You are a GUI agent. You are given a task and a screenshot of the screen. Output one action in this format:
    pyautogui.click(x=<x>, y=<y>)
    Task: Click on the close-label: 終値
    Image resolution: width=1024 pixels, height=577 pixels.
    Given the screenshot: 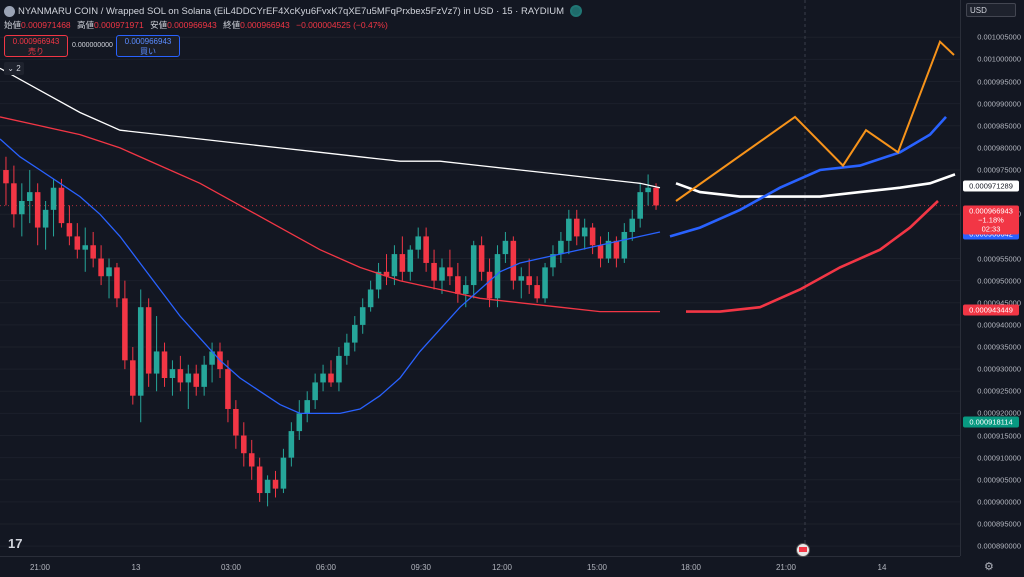 What is the action you would take?
    pyautogui.click(x=232, y=25)
    